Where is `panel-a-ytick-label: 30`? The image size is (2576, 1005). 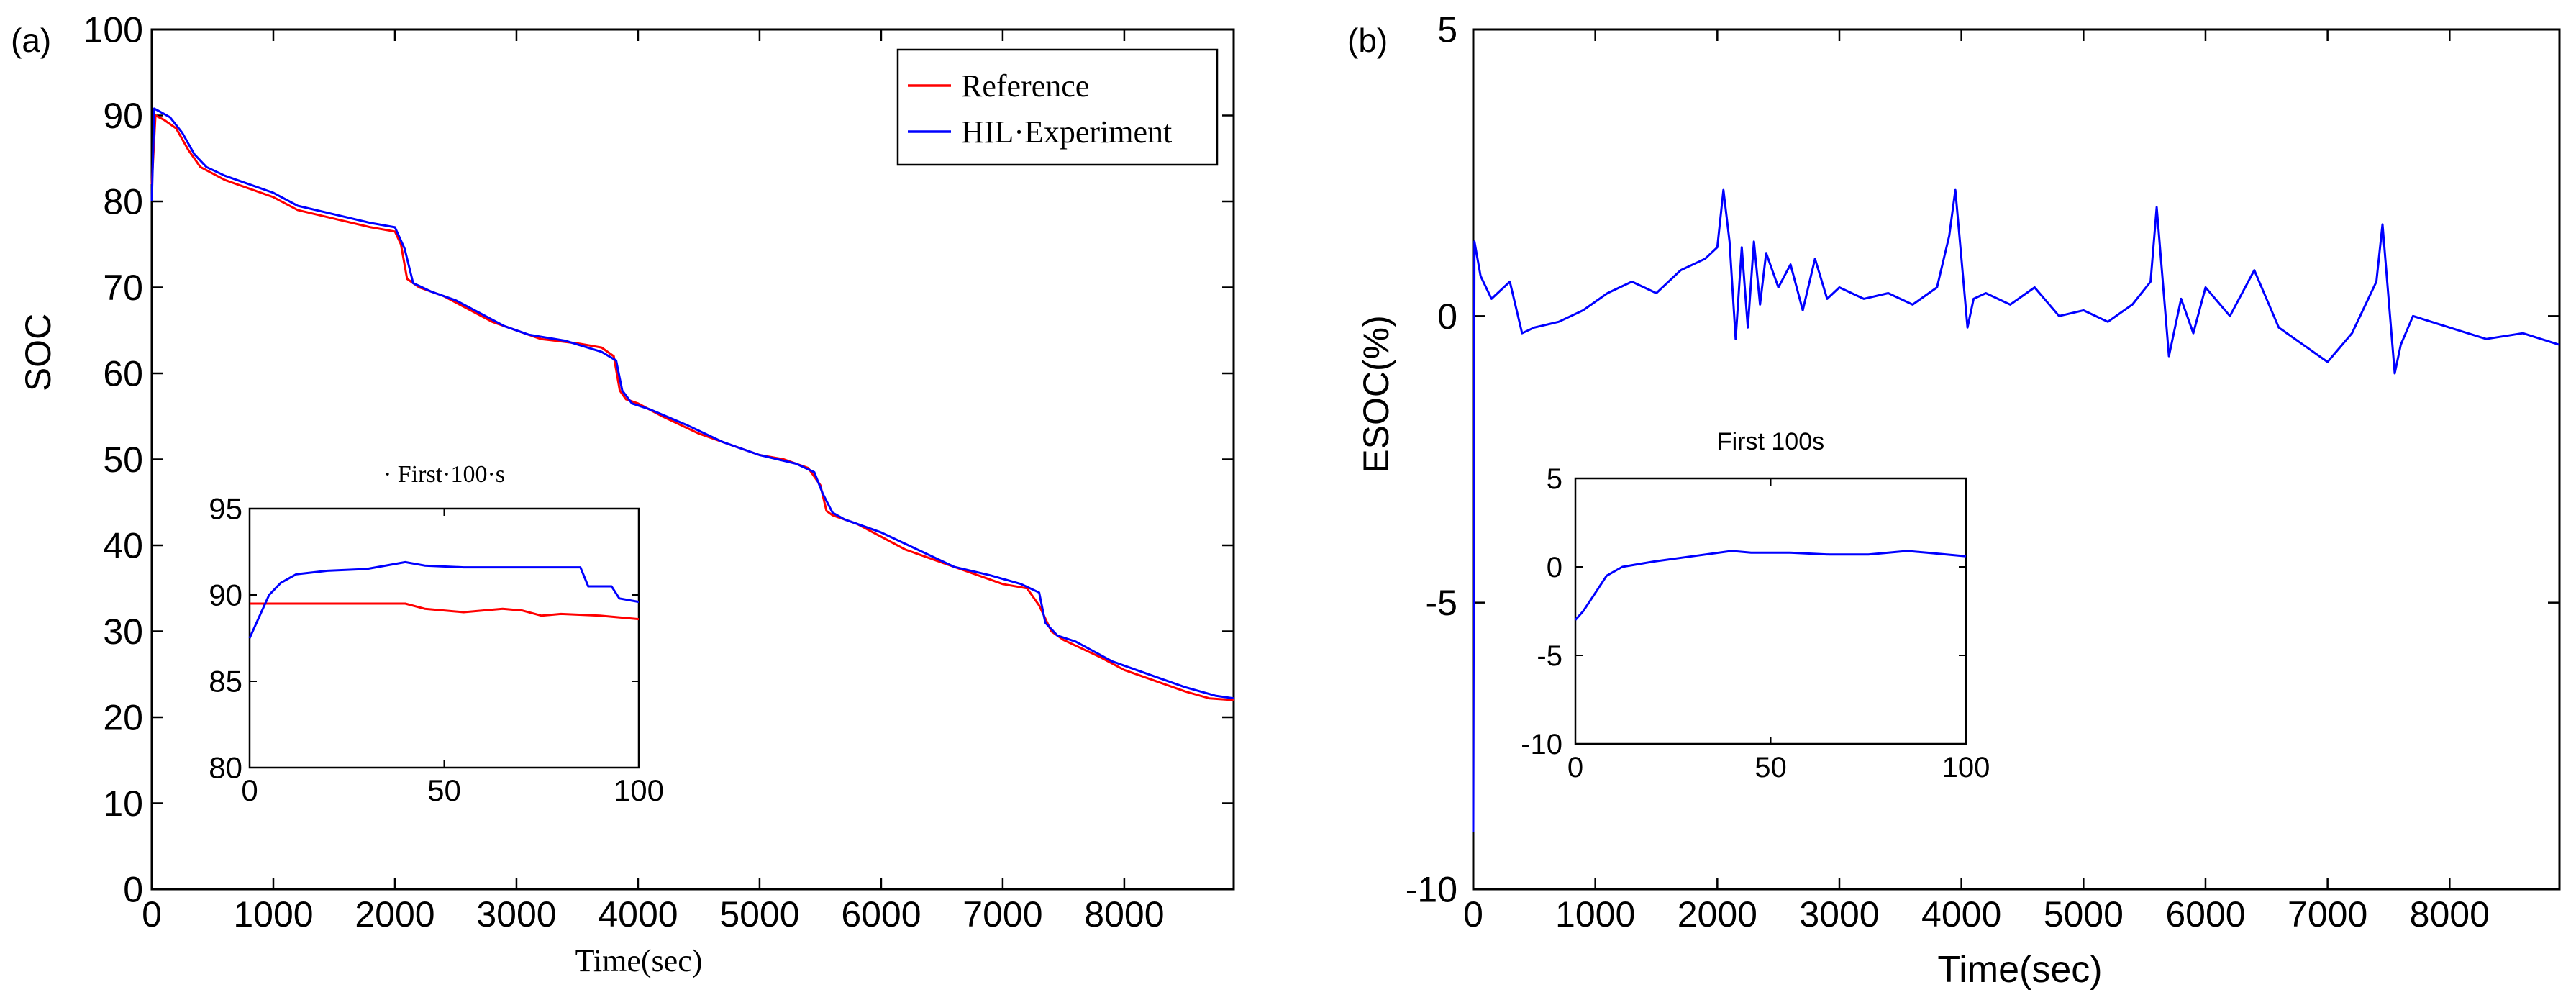
panel-a-ytick-label: 30 is located at coordinates (123, 631).